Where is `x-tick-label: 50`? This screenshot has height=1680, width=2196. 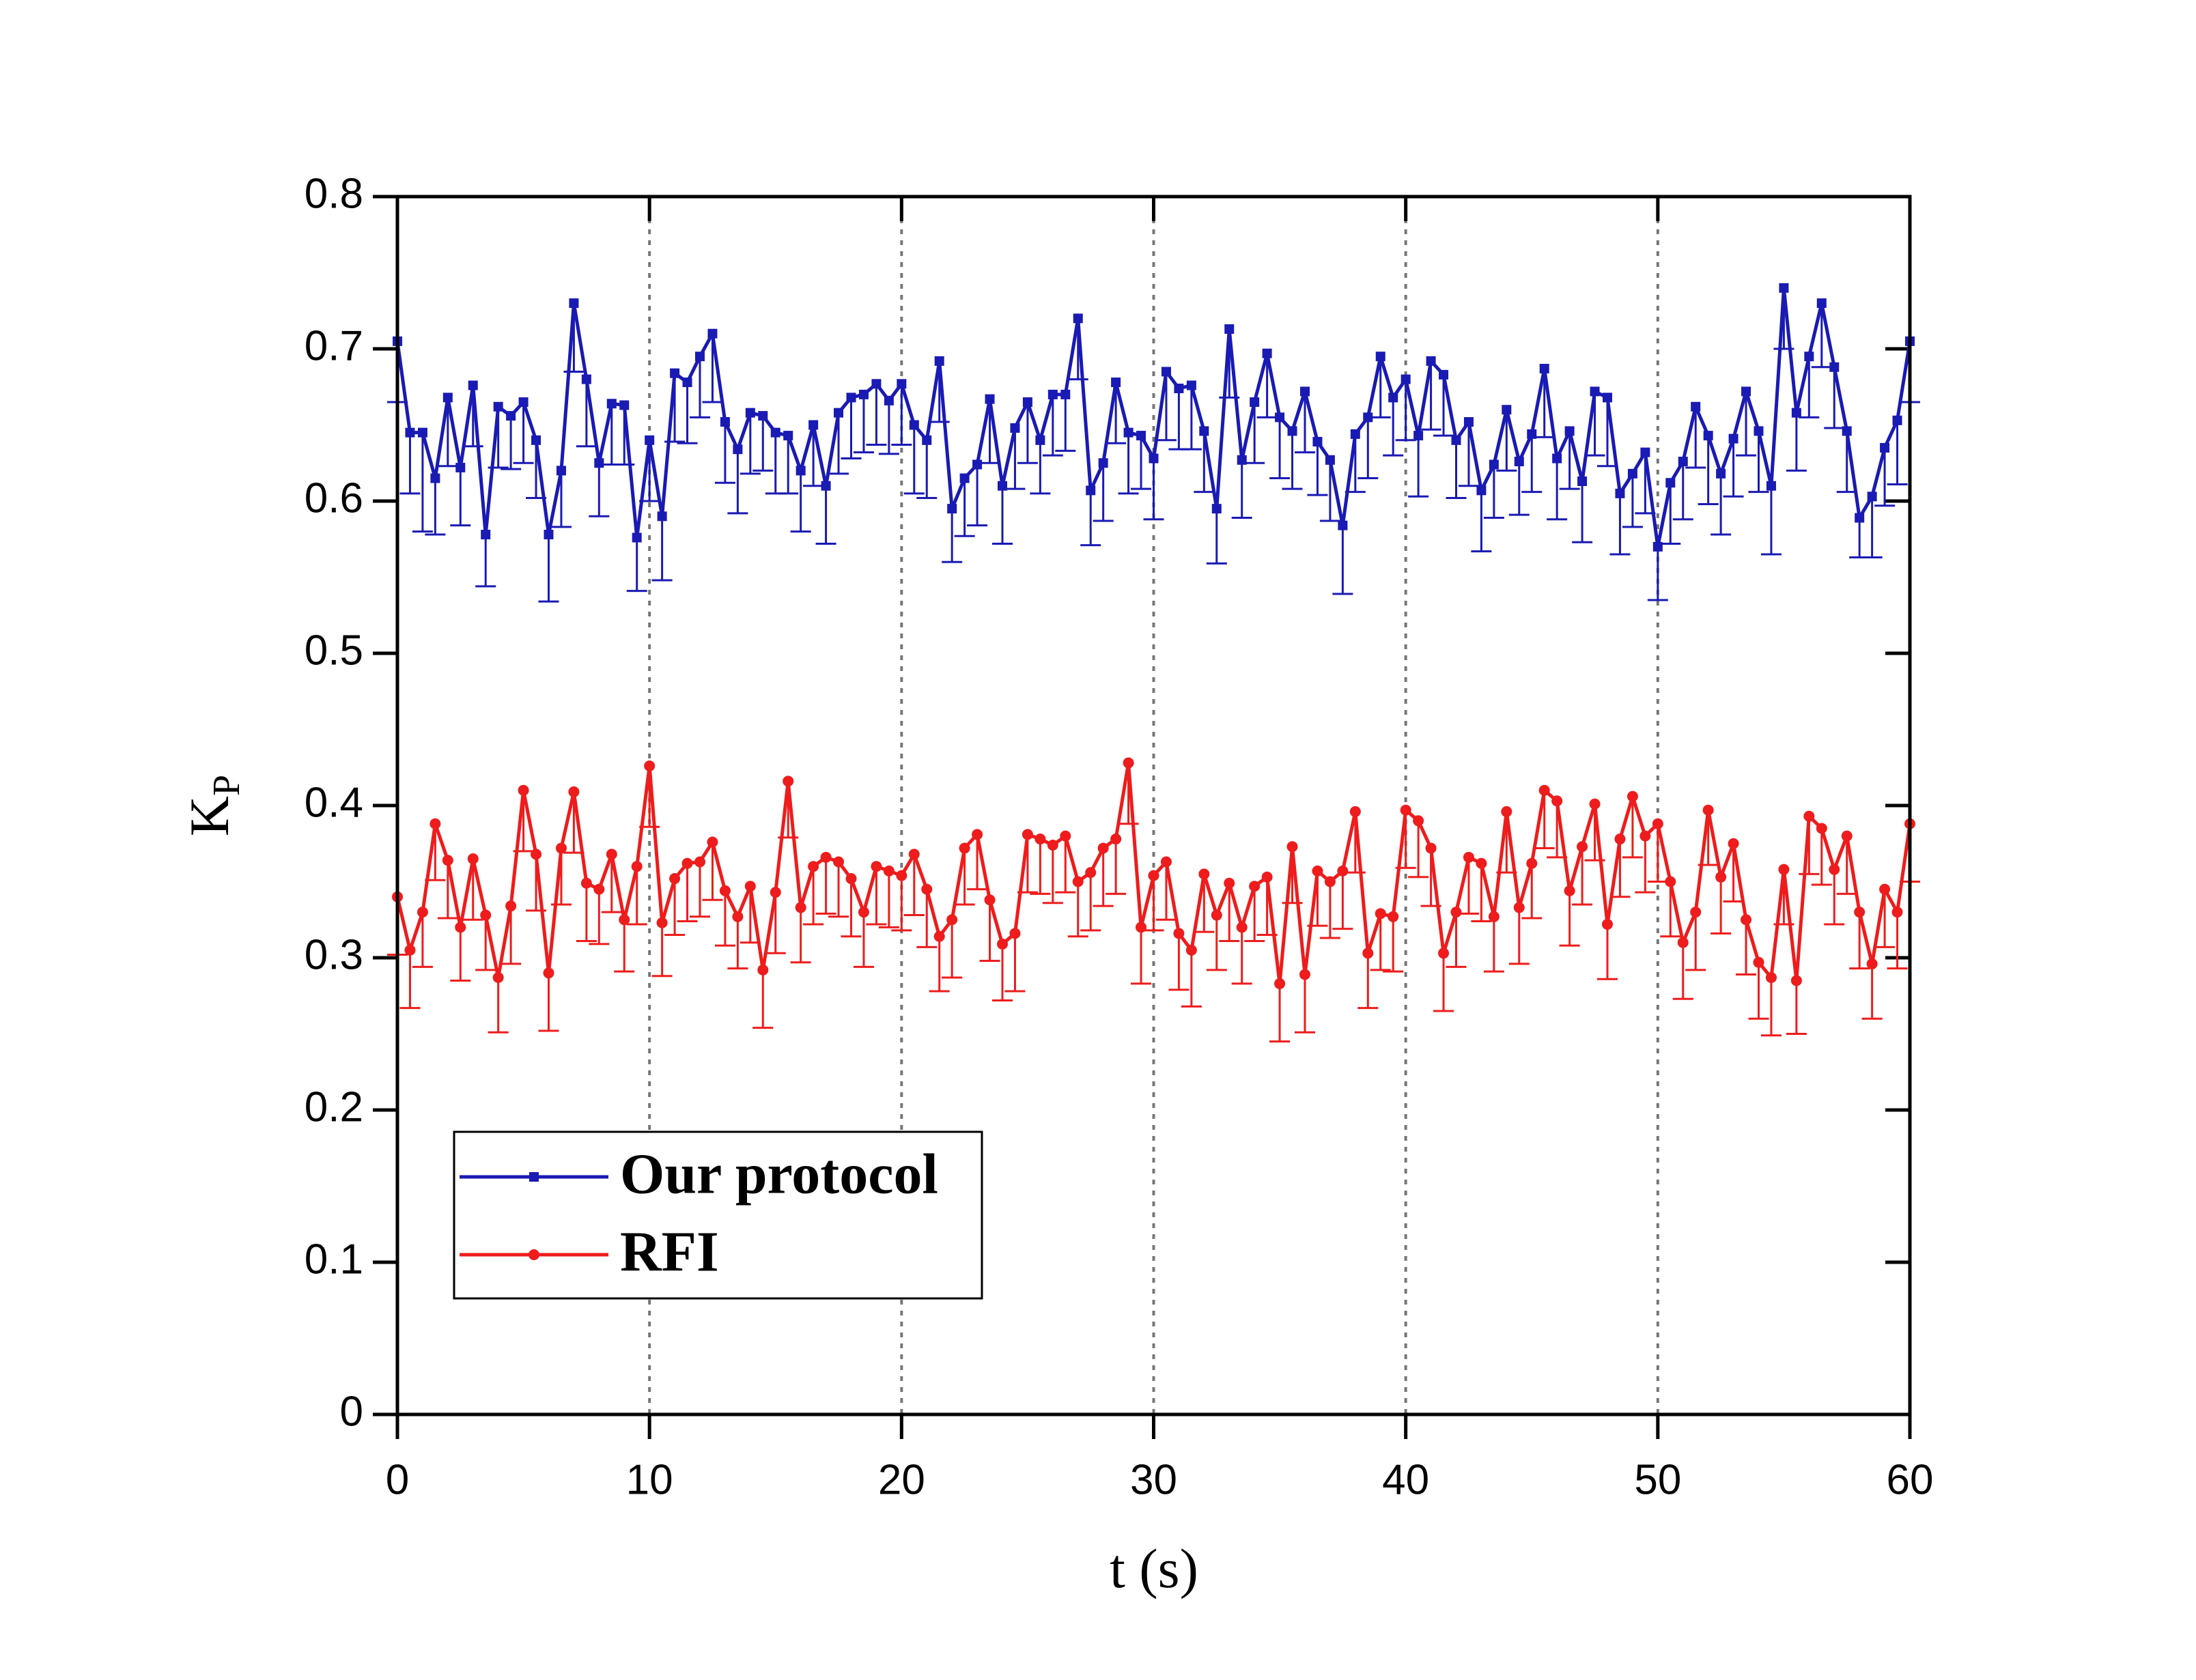 x-tick-label: 50 is located at coordinates (1658, 1479).